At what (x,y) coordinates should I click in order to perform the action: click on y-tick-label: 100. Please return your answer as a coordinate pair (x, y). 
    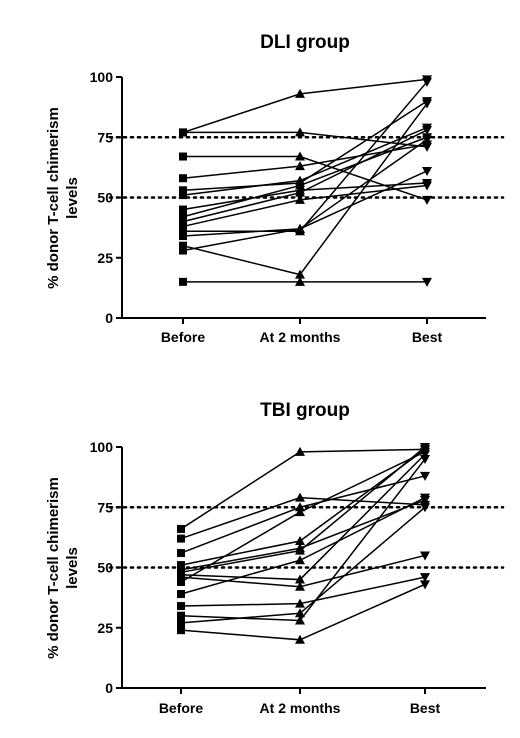
    Looking at the image, I should click on (102, 77).